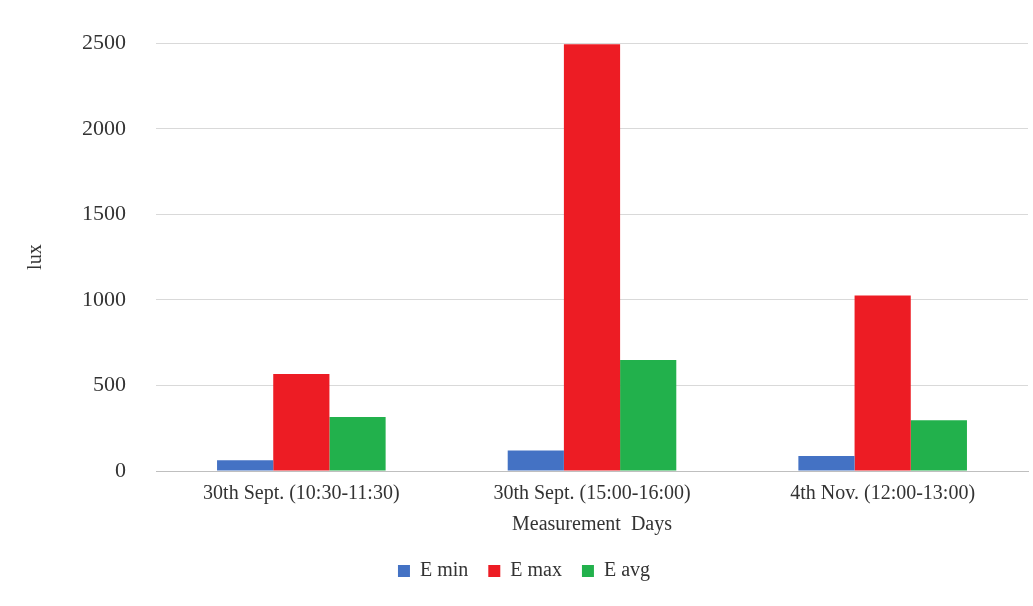 The width and height of the screenshot is (1033, 606). Describe the element at coordinates (592, 493) in the screenshot. I see `x-tick-label: 30th Sept. (15:00-16:00)` at that location.